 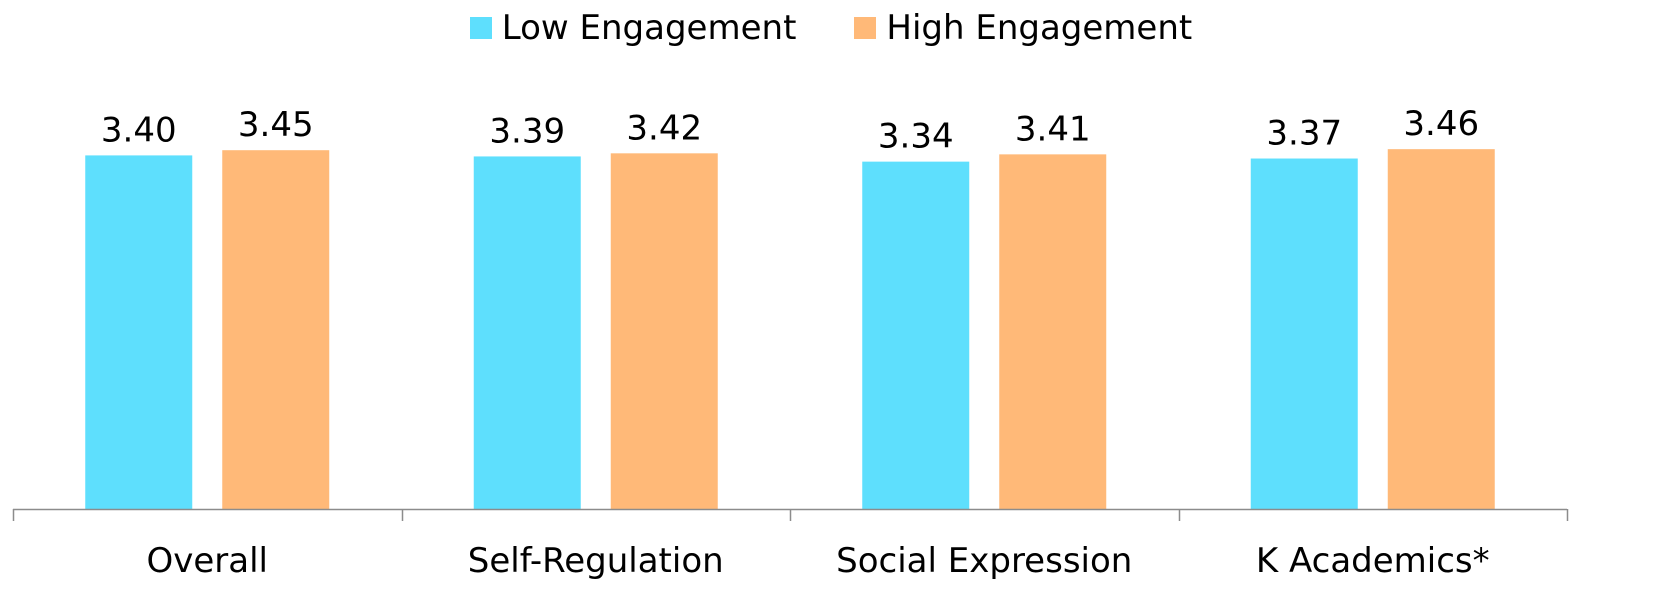 I want to click on data-label-high-engagement-social-expression: 3.41, so click(x=1053, y=129).